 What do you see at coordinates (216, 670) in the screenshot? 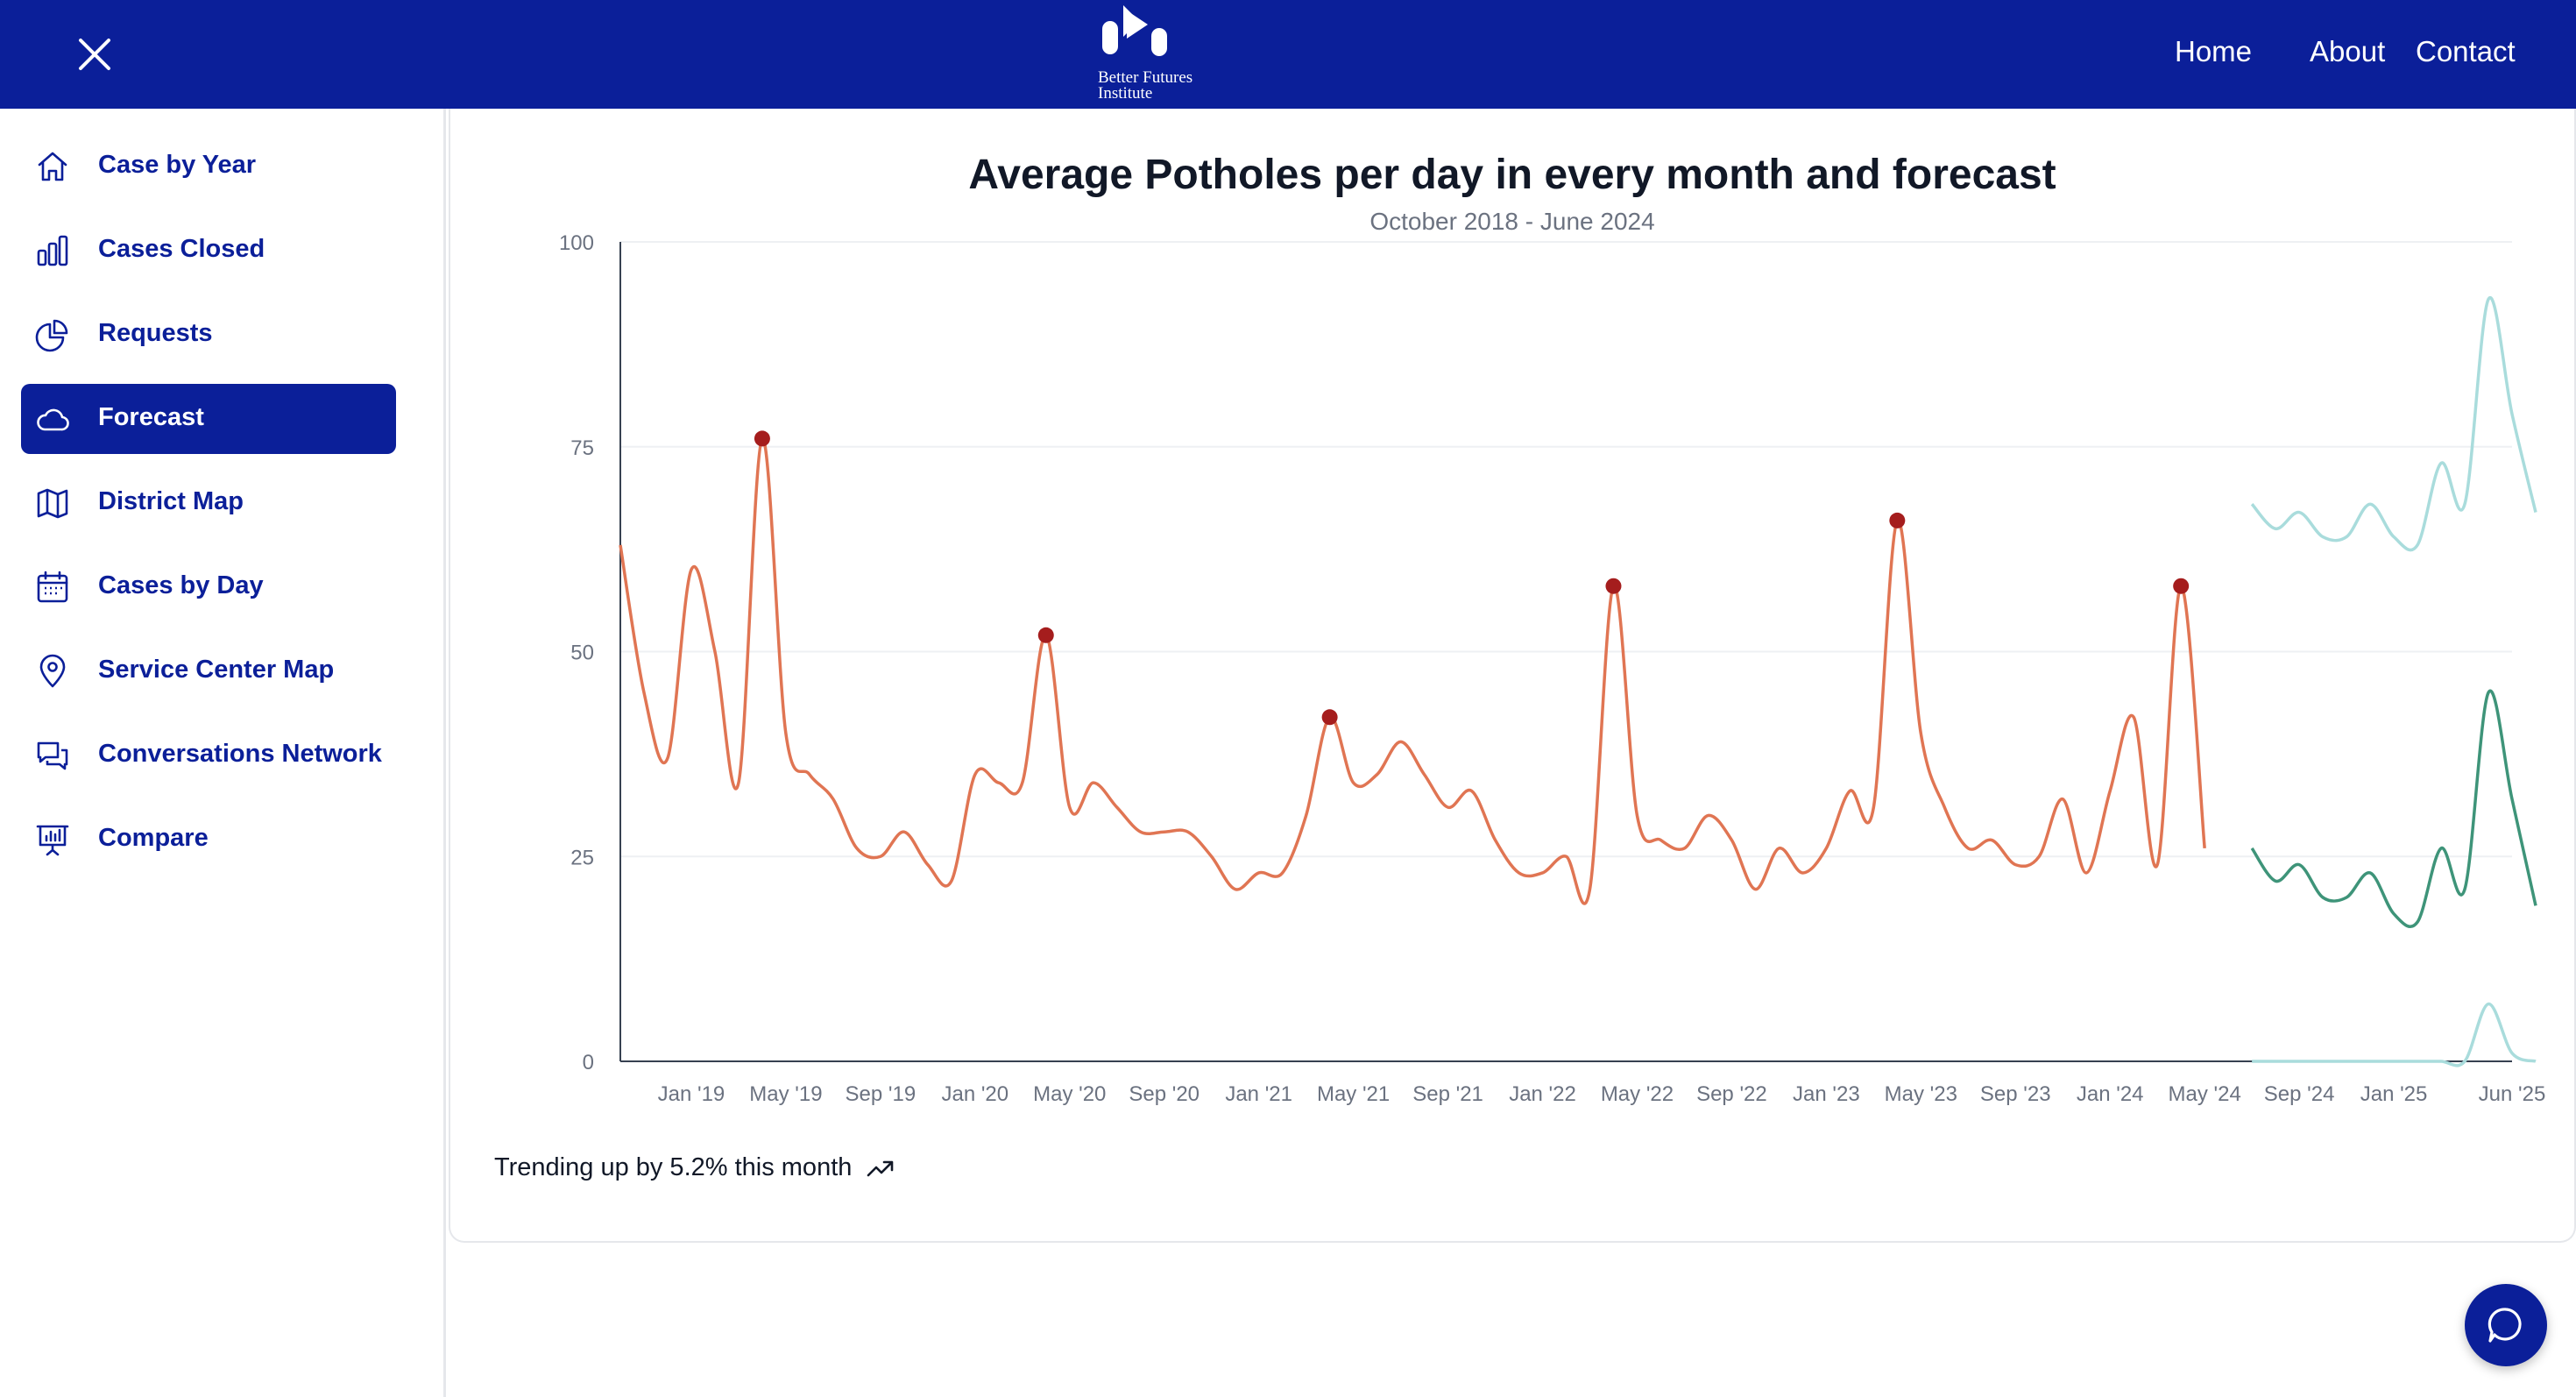
I see `sidebar-item-label: Service Center Map` at bounding box center [216, 670].